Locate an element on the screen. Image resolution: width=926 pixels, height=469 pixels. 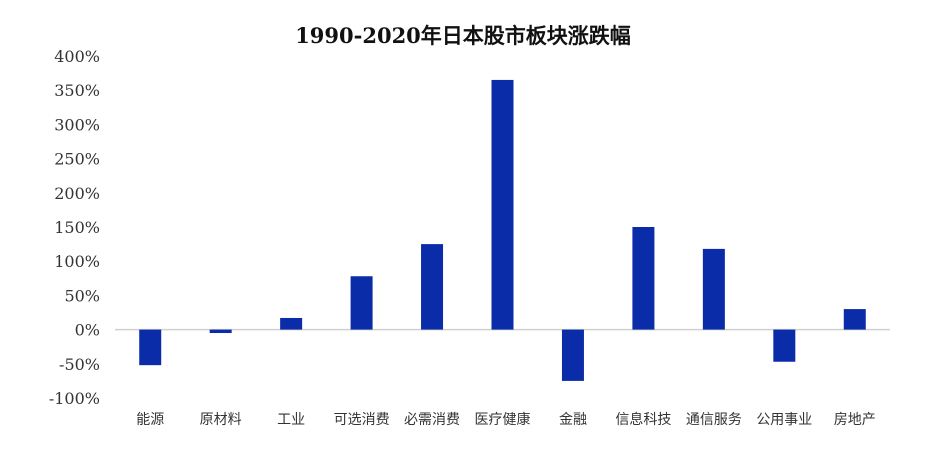
y-tick-label: 50% is located at coordinates (82, 295).